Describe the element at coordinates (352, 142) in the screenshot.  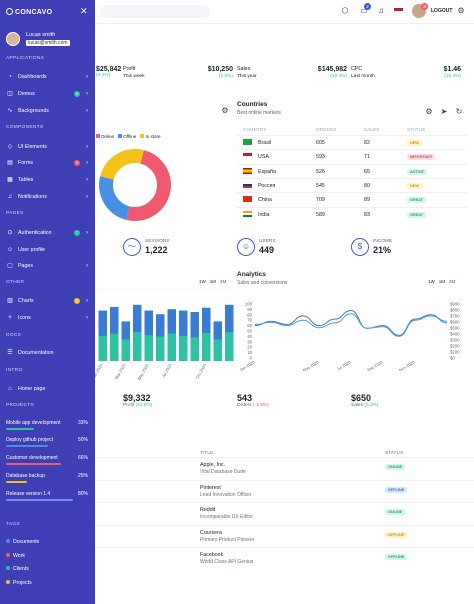
I see `table-row: Brasil 605 82 NEW` at that location.